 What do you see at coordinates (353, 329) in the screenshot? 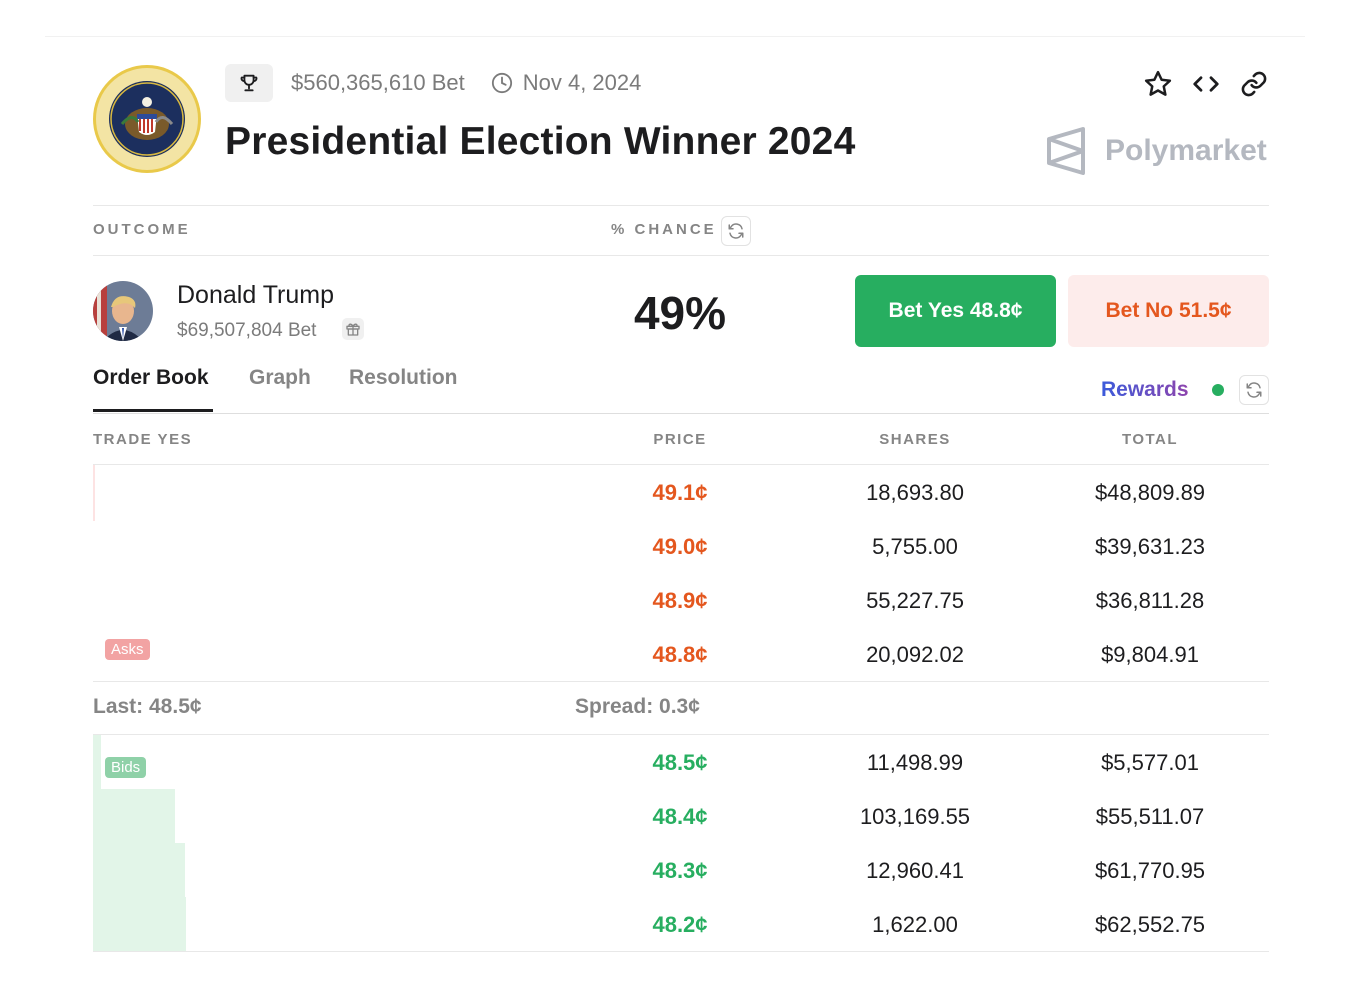
I see `gift-icon` at bounding box center [353, 329].